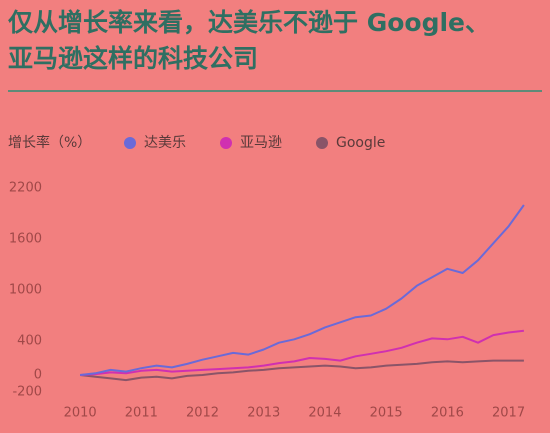 This screenshot has height=433, width=550. I want to click on legend-label: 亚马逊, so click(261, 143).